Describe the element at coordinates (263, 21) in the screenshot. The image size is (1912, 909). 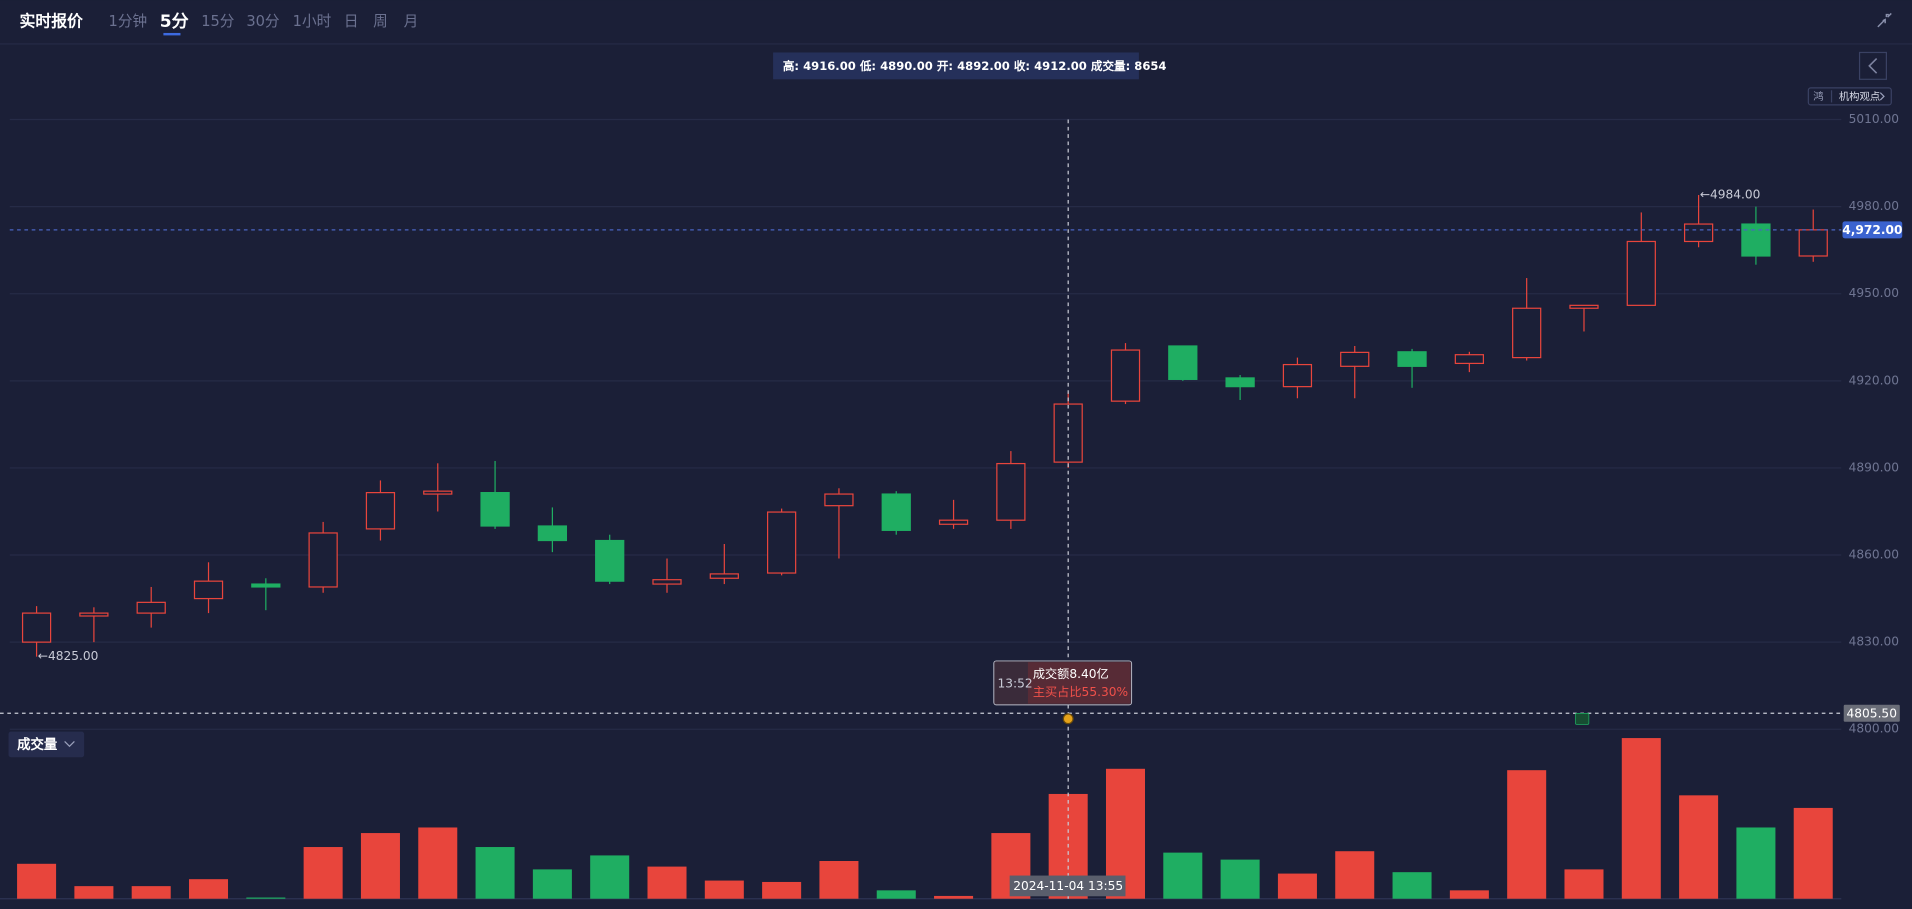
I see `tab: 30分` at that location.